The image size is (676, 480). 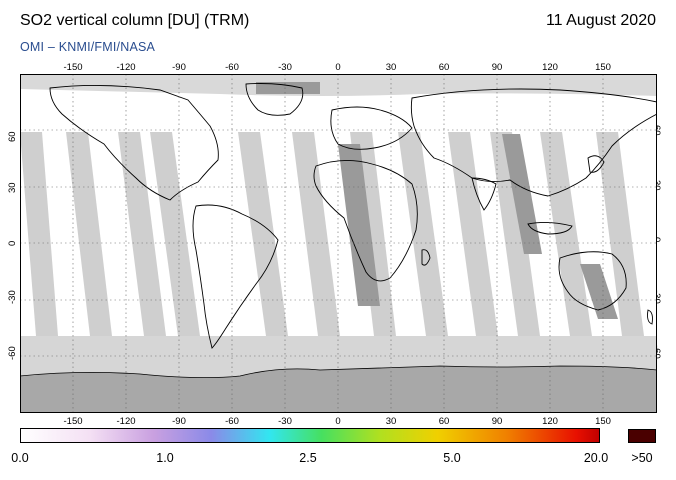 I want to click on map-title: SO2 vertical column [DU] (TRM), so click(x=135, y=20).